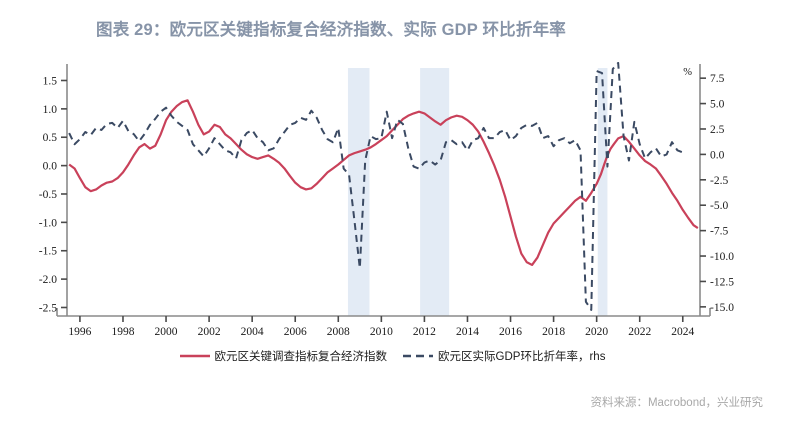 This screenshot has width=785, height=422. Describe the element at coordinates (50, 138) in the screenshot. I see `y-axis-left-tick-label: 0.5` at that location.